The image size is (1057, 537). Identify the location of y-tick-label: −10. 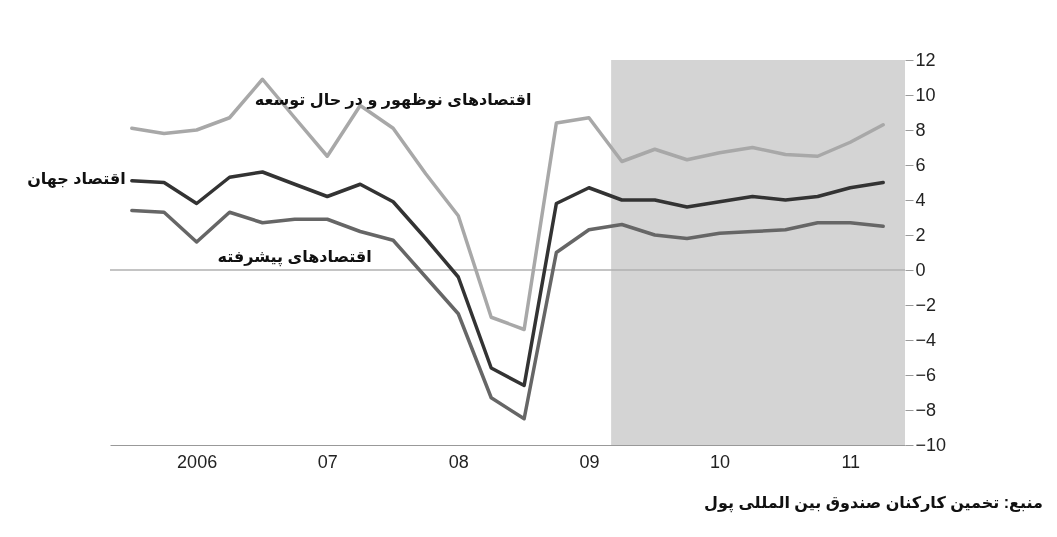
(931, 444).